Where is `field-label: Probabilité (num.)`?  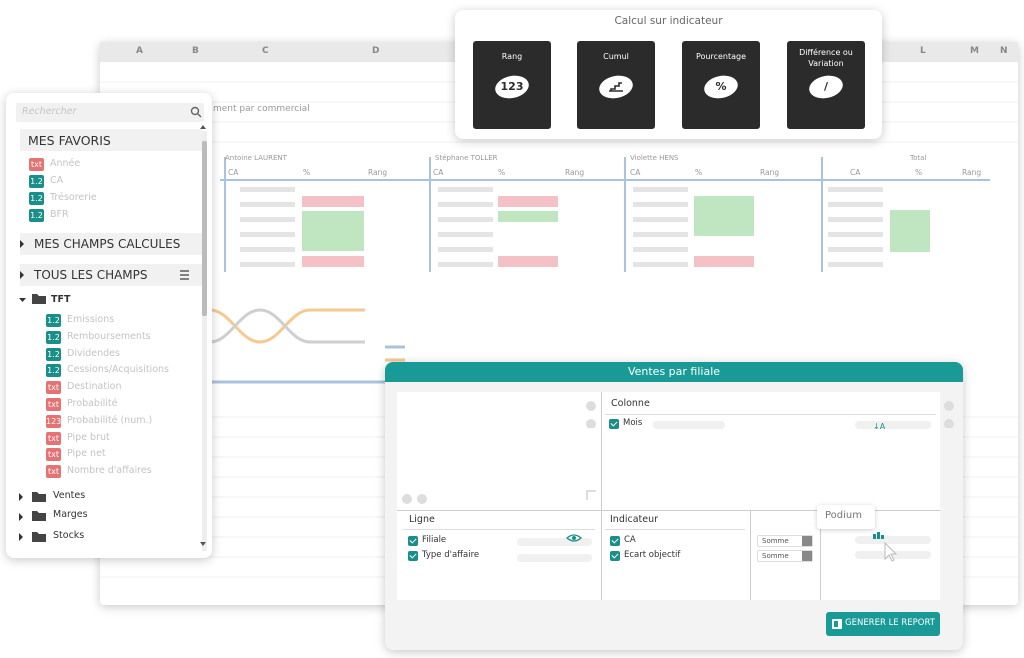 field-label: Probabilité (num.) is located at coordinates (110, 420).